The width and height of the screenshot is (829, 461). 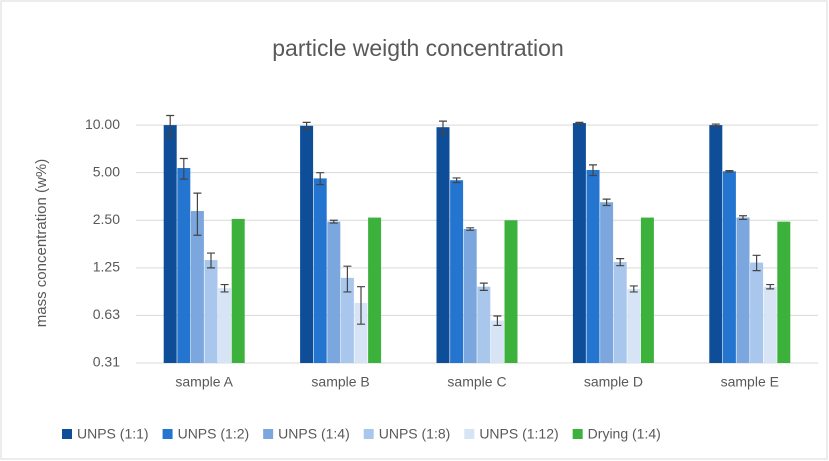 I want to click on y-tick-label: 0.63, so click(x=106, y=314).